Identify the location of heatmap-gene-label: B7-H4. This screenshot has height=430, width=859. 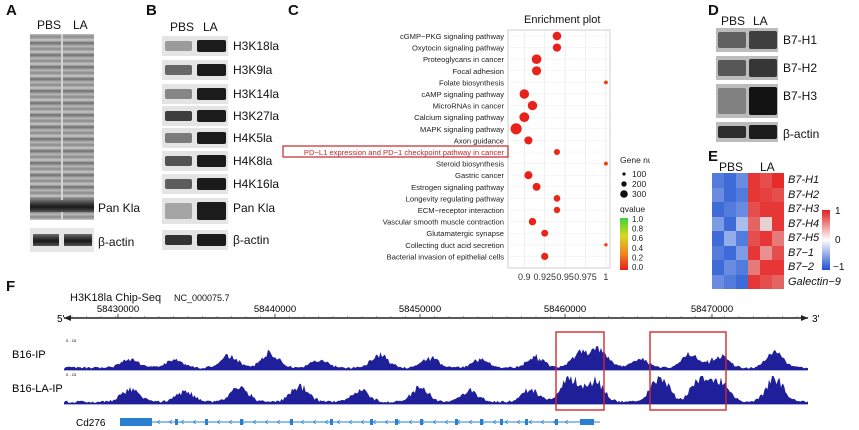
(804, 223).